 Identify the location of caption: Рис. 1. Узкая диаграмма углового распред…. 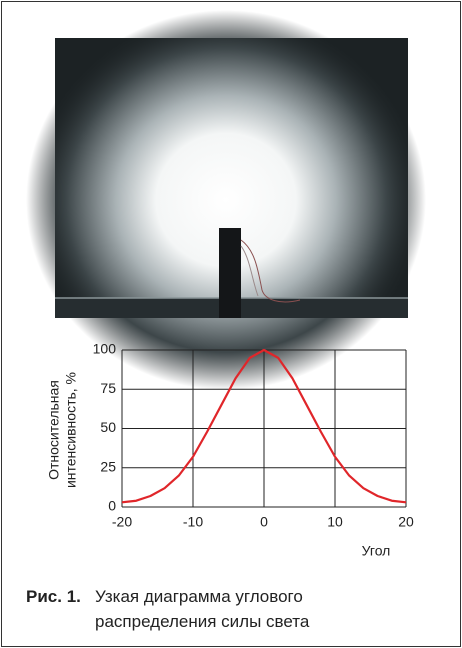
(185, 609).